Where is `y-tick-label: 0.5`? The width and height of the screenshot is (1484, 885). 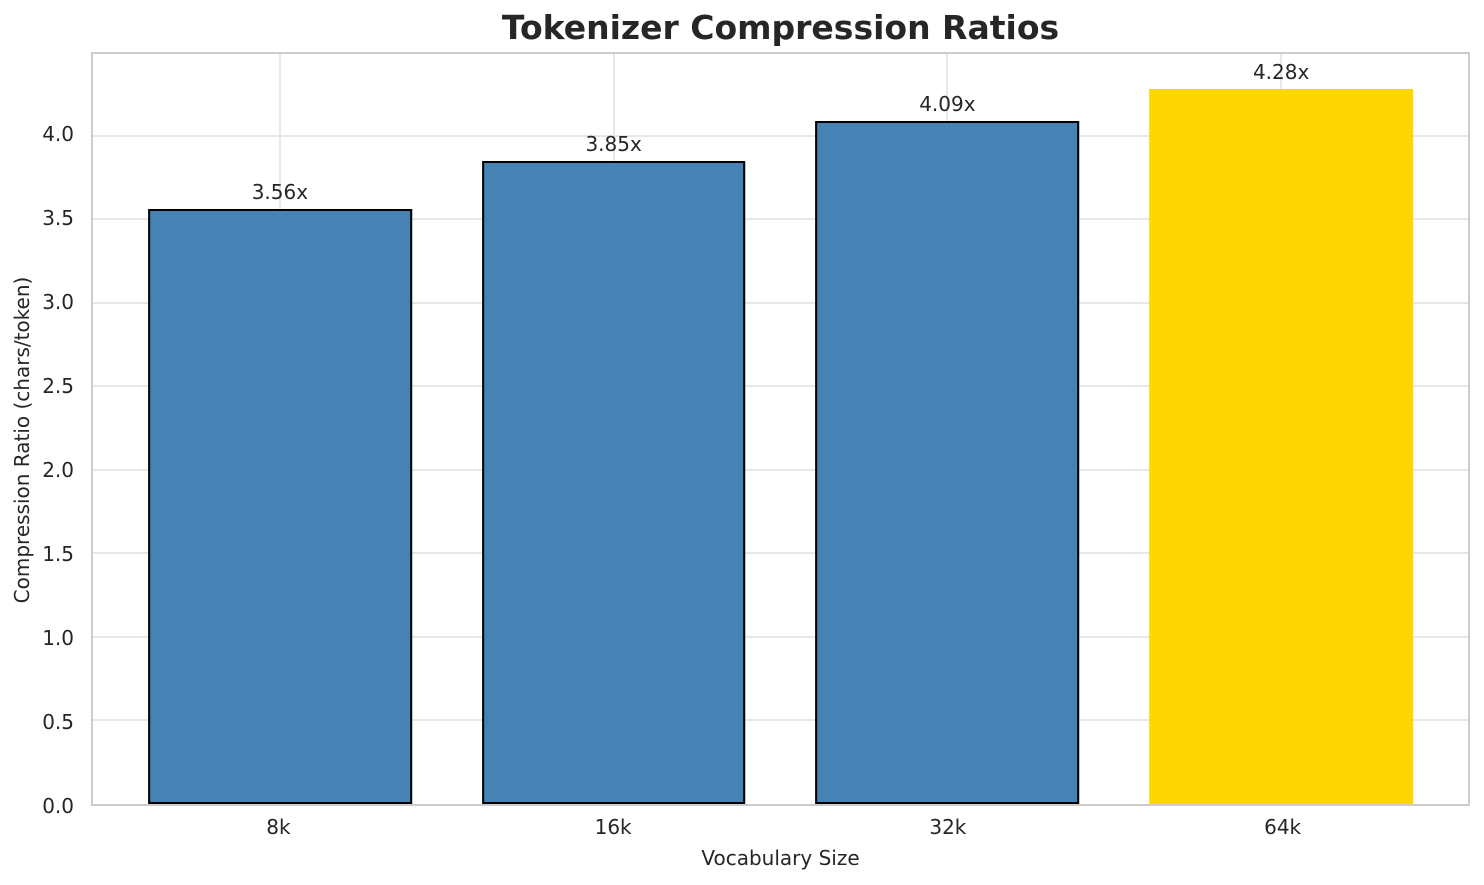 y-tick-label: 0.5 is located at coordinates (58, 722).